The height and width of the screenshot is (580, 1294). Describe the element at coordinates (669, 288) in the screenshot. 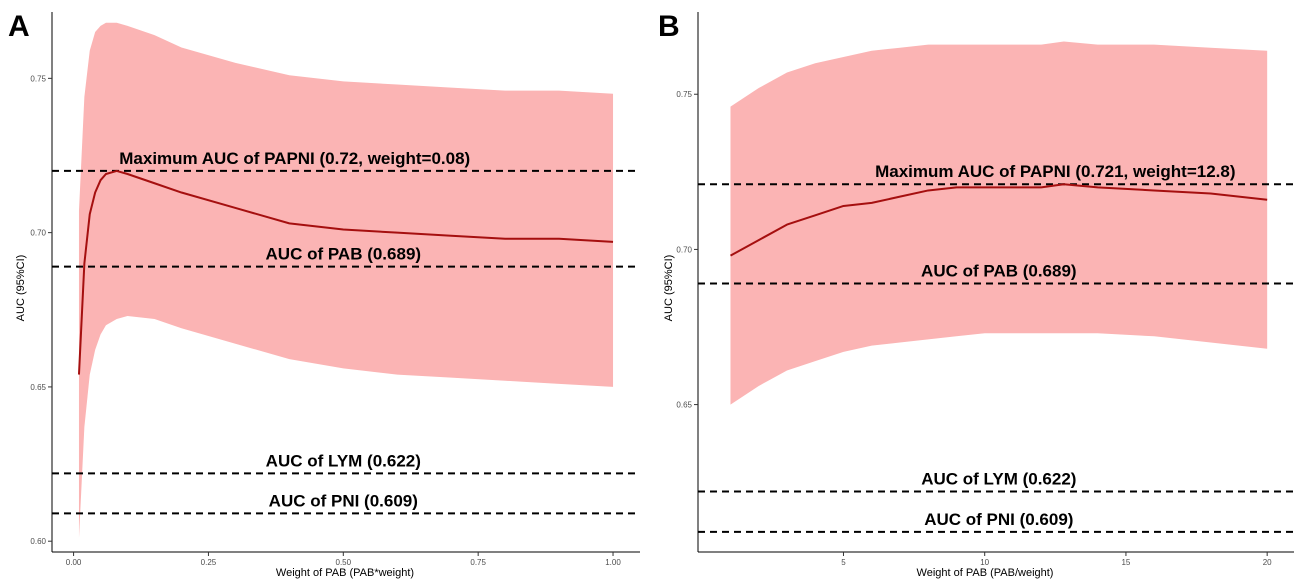

I see `panel-b-y-axis-title: AUC (95%CI)` at that location.